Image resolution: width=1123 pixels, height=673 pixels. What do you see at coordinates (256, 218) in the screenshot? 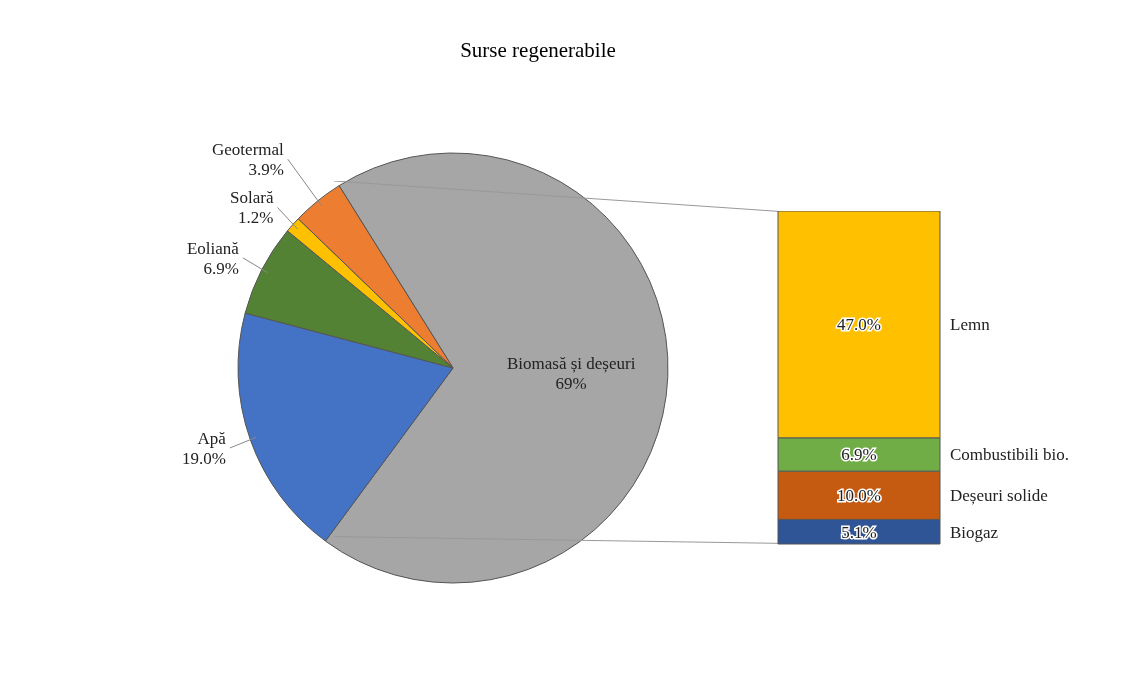
I see `data-label: 1.2%` at bounding box center [256, 218].